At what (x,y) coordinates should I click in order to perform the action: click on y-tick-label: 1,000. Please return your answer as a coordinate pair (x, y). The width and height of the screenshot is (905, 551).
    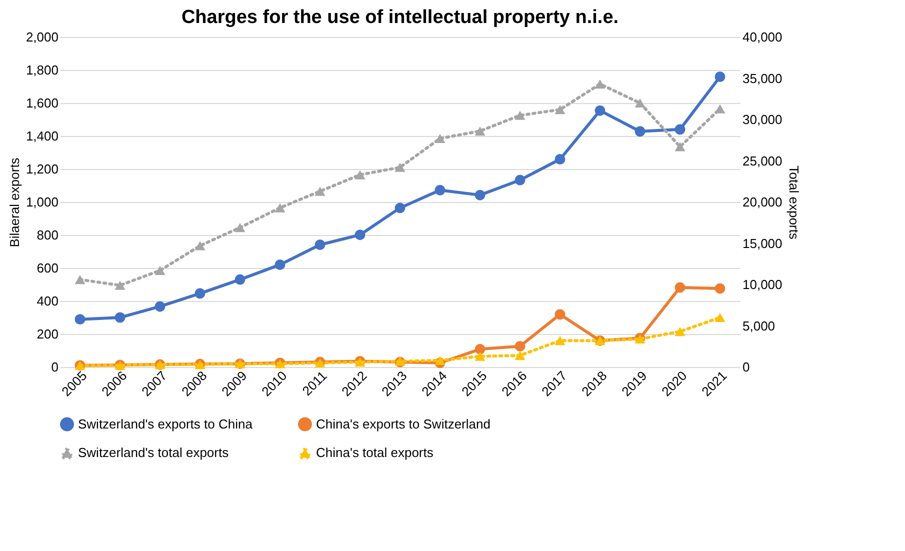
    Looking at the image, I should click on (42, 202).